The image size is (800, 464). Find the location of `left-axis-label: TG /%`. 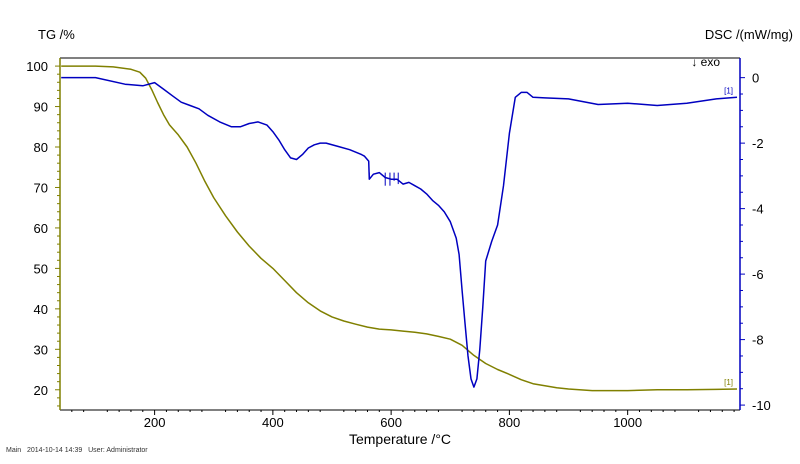

left-axis-label: TG /% is located at coordinates (56, 34).